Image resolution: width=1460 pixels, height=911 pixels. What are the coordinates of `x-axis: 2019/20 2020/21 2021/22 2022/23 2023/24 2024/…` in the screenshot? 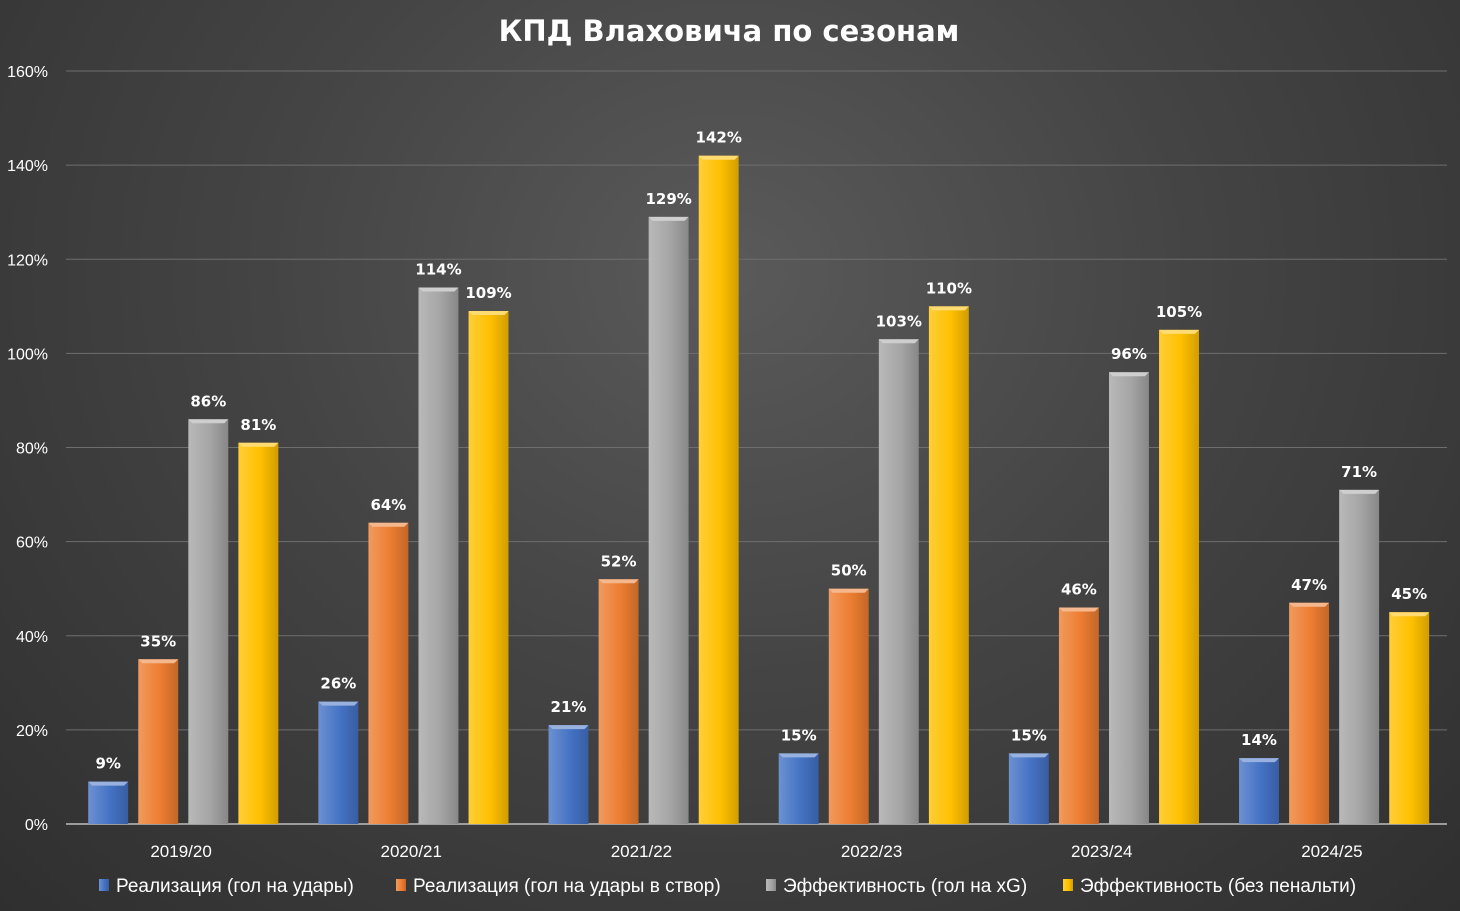 It's located at (756, 851).